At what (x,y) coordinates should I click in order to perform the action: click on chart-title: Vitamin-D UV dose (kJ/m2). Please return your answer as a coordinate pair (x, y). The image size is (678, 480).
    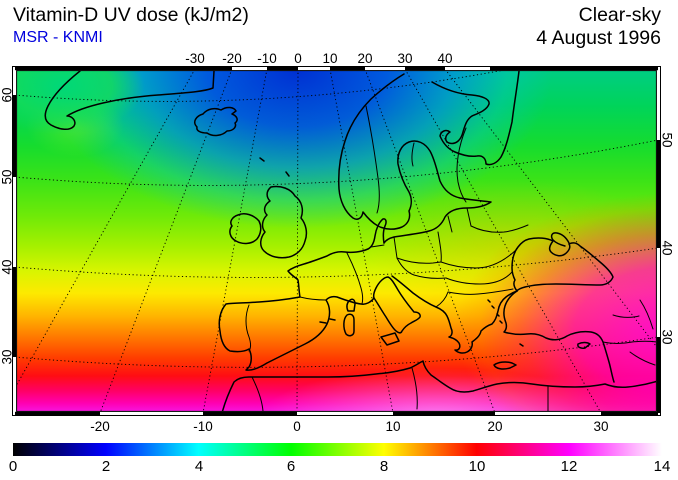
    Looking at the image, I should click on (131, 15).